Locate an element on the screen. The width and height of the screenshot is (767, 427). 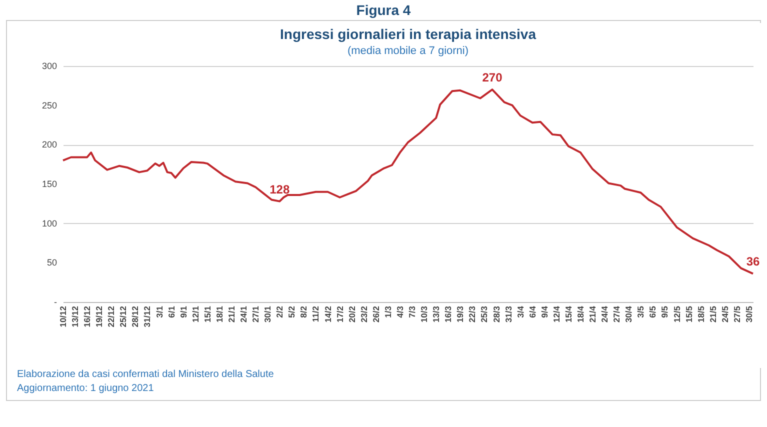
x-tick-label: 24/1 is located at coordinates (243, 314).